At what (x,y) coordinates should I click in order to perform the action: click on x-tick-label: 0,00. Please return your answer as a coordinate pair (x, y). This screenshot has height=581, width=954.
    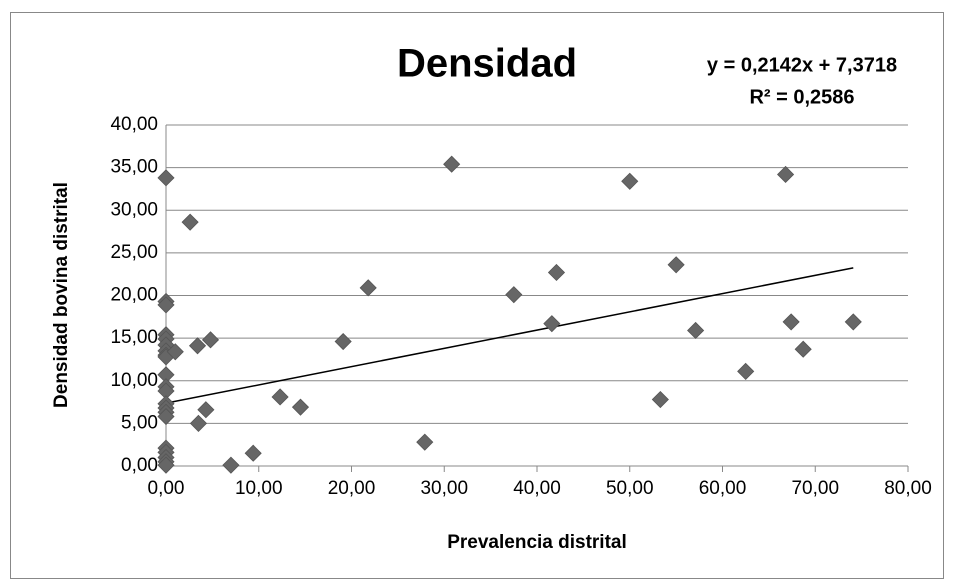
    Looking at the image, I should click on (166, 488).